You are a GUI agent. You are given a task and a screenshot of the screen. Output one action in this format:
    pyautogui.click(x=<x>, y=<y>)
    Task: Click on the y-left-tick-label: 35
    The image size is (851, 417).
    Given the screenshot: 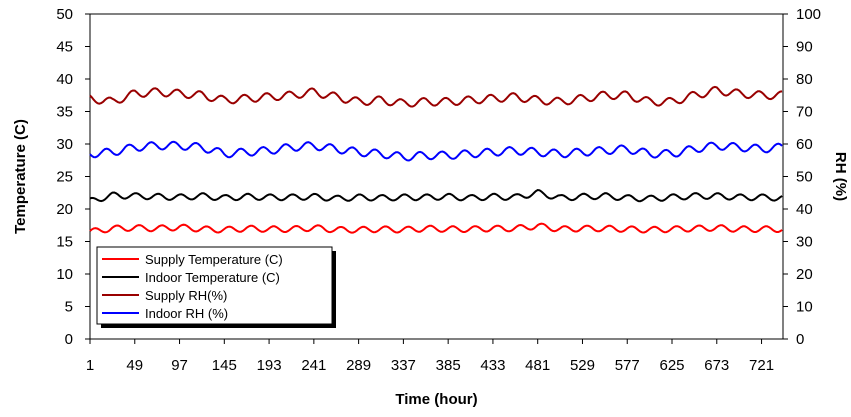 What is the action you would take?
    pyautogui.click(x=64, y=112)
    